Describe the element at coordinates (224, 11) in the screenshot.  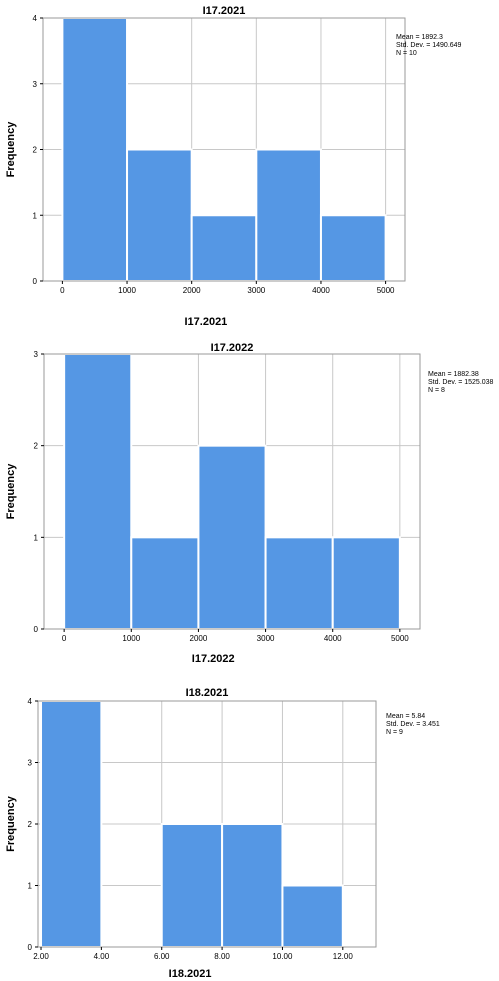
I see `chart1-title: I17.2021` at that location.